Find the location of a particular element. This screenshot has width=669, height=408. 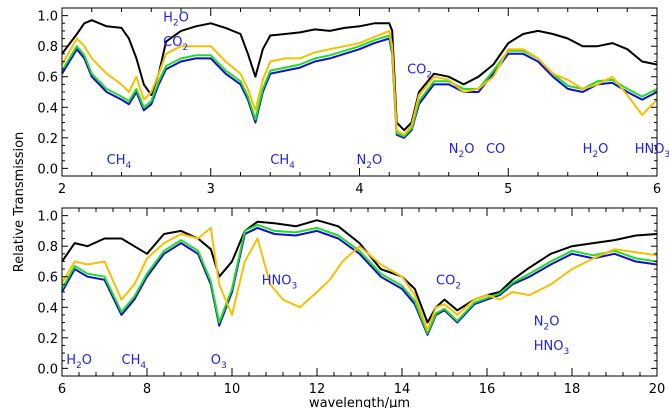

x-tick-label: 8 is located at coordinates (147, 389).